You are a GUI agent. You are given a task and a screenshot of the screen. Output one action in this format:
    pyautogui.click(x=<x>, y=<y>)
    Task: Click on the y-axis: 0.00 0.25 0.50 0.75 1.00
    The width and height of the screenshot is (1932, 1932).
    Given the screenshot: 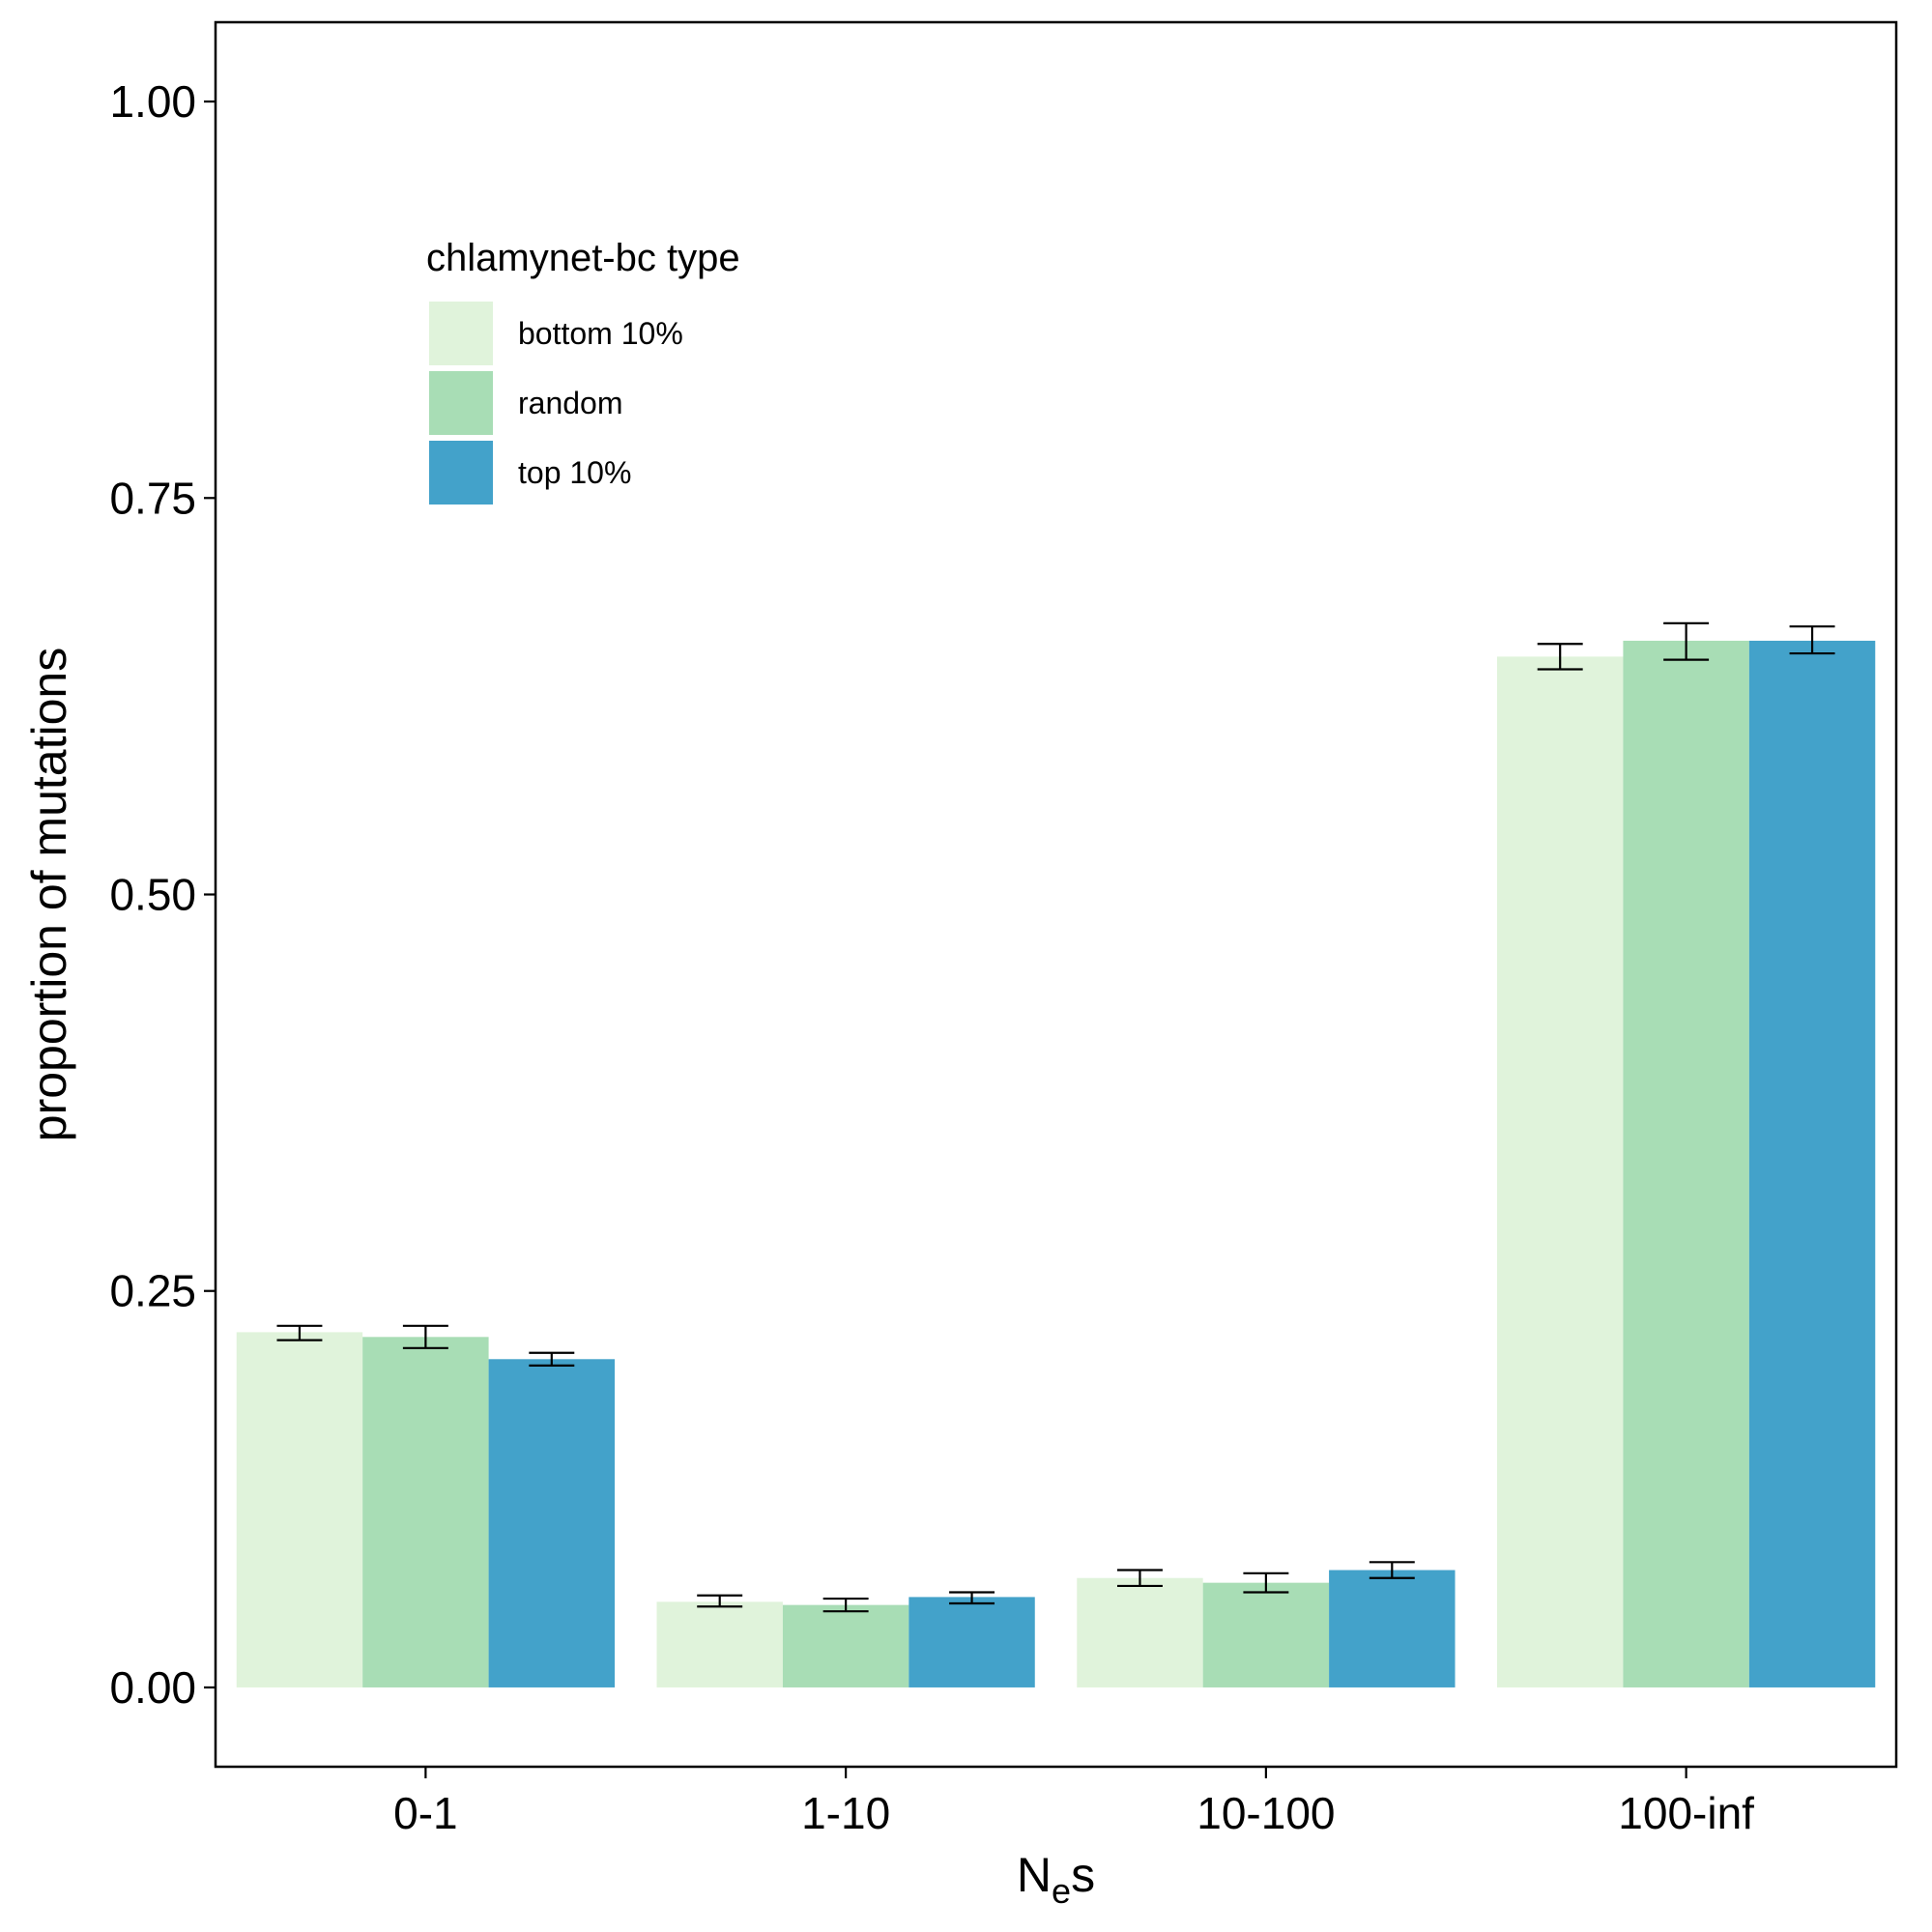 What is the action you would take?
    pyautogui.click(x=163, y=894)
    